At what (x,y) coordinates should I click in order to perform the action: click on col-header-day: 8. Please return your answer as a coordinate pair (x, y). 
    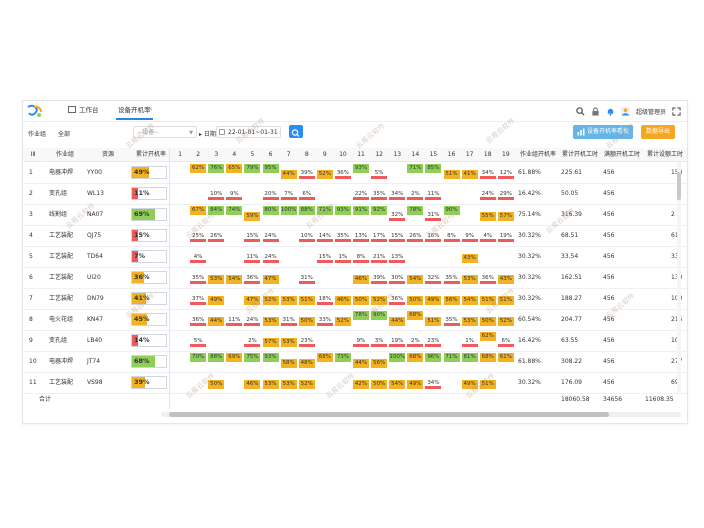
    Looking at the image, I should click on (306, 155).